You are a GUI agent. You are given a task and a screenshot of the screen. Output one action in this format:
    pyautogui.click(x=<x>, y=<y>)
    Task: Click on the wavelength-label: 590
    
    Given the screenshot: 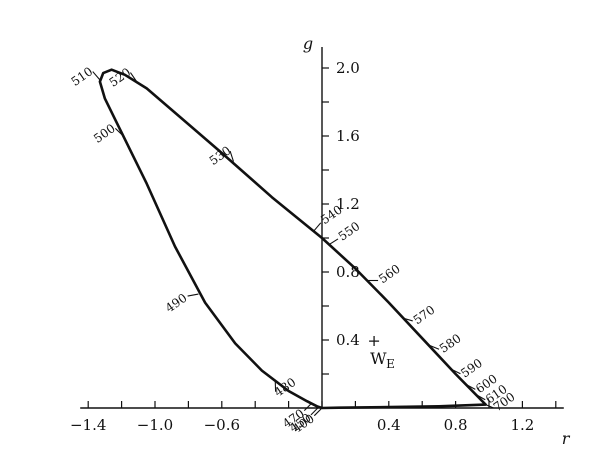 What is the action you would take?
    pyautogui.click(x=471, y=368)
    